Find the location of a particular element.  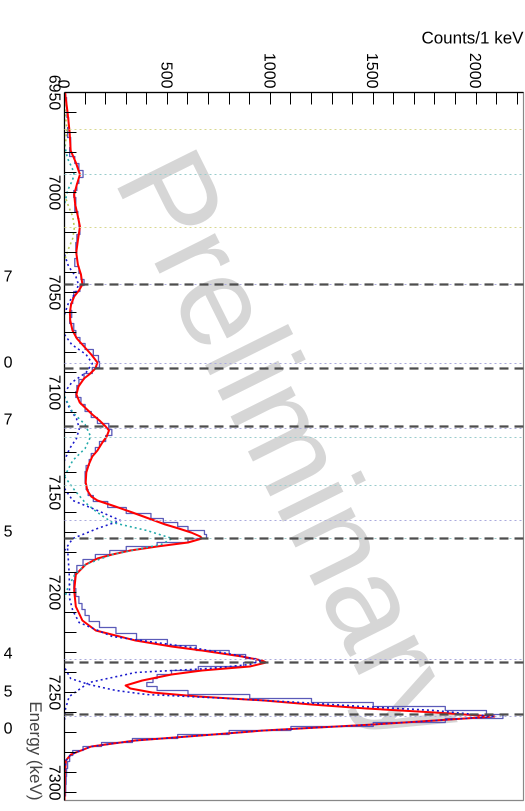

y-tick-label: 7300 is located at coordinates (54, 782).